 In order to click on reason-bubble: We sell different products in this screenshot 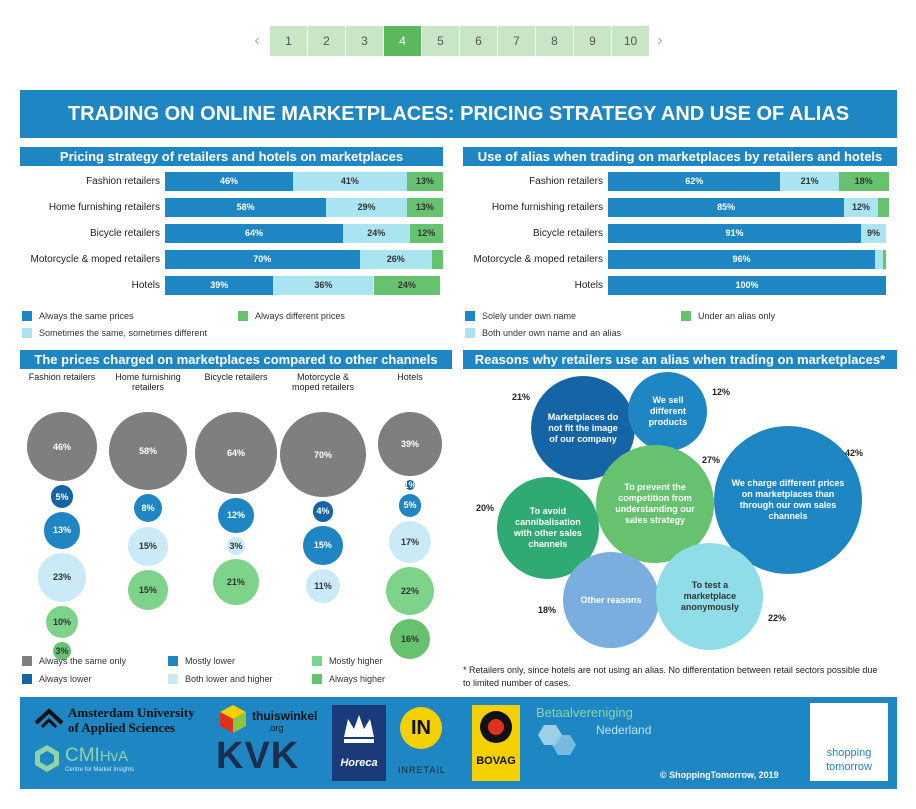, I will do `click(668, 412)`.